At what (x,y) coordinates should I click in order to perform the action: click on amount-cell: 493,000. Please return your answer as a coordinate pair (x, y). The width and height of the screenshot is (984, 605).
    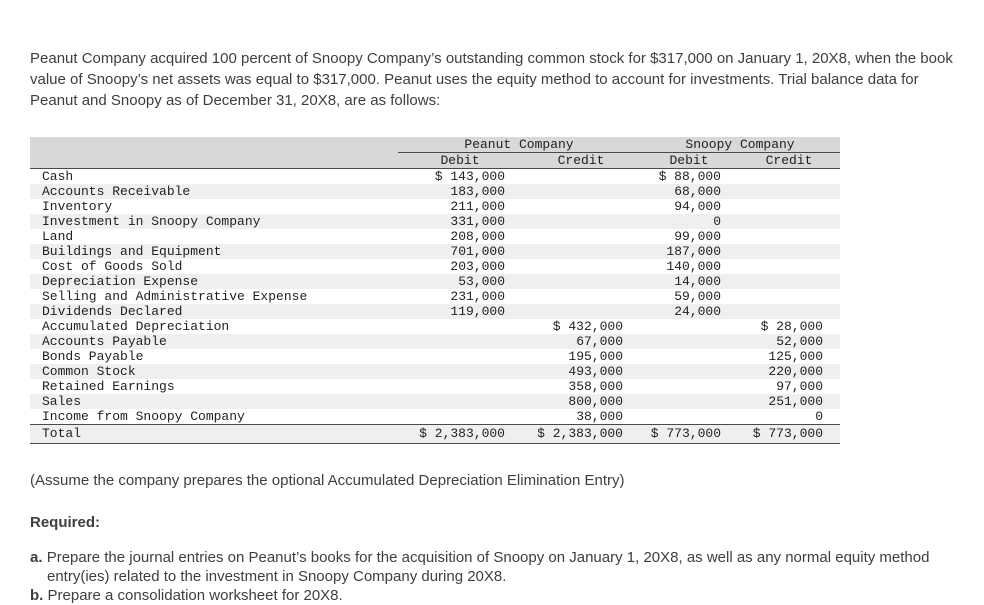
    Looking at the image, I should click on (595, 371).